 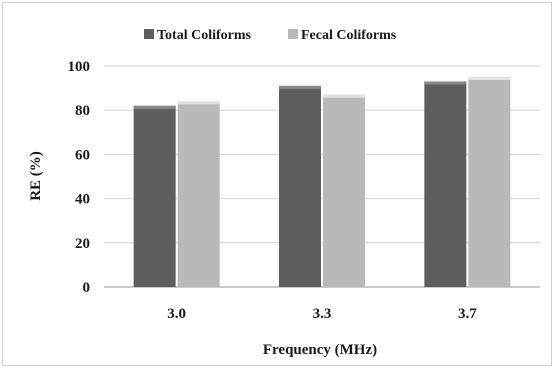 What do you see at coordinates (79, 177) in the screenshot?
I see `y-tick-labels: 0 20 40 60 80 100` at bounding box center [79, 177].